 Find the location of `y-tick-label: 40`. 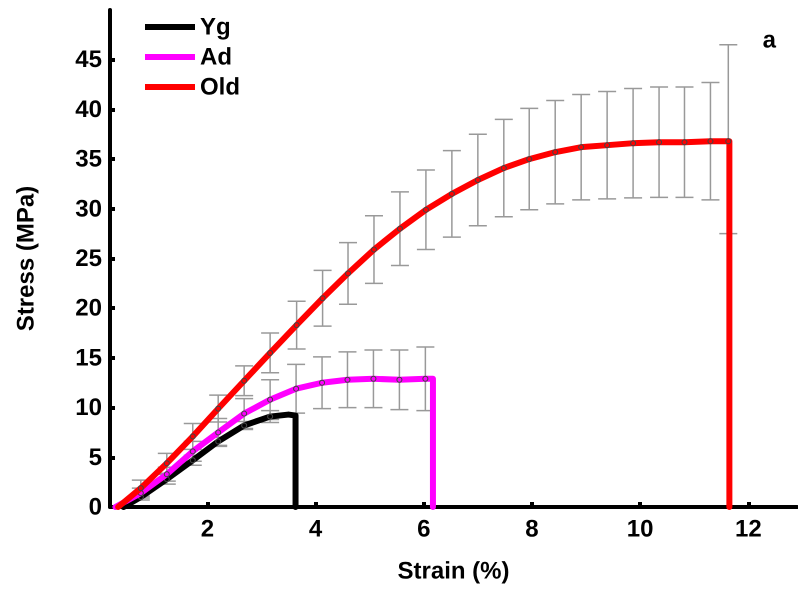

y-tick-label: 40 is located at coordinates (88, 109).